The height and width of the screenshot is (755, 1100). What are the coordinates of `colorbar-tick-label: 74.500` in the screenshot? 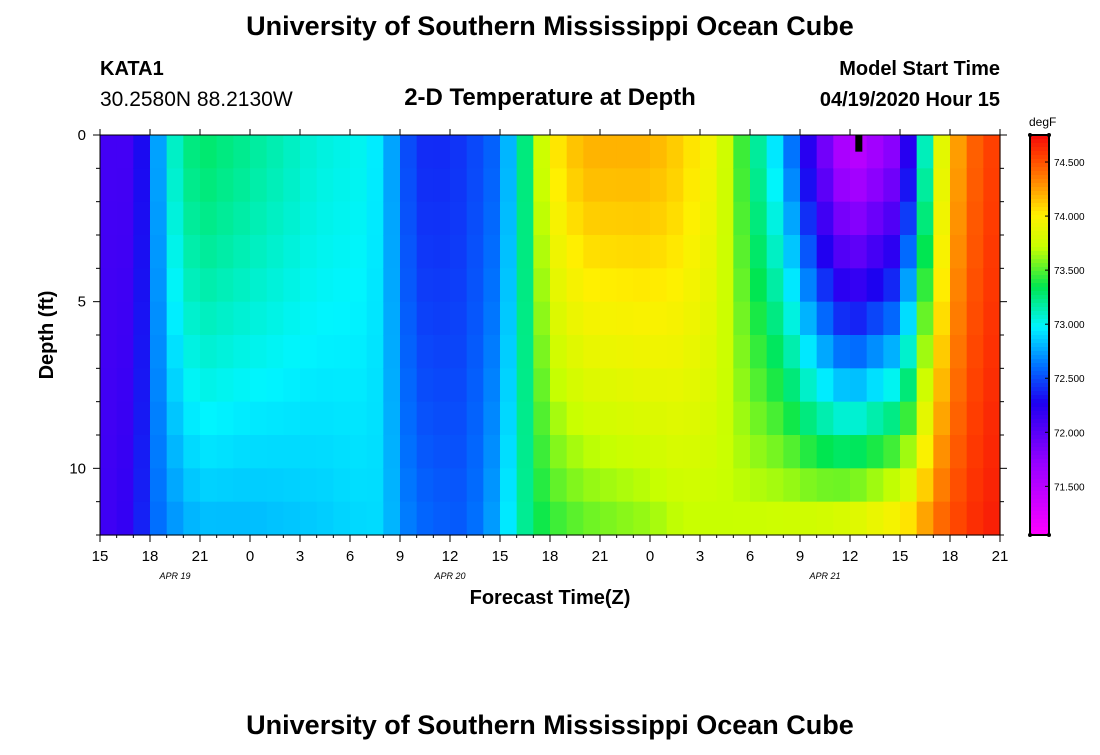 It's located at (1069, 163).